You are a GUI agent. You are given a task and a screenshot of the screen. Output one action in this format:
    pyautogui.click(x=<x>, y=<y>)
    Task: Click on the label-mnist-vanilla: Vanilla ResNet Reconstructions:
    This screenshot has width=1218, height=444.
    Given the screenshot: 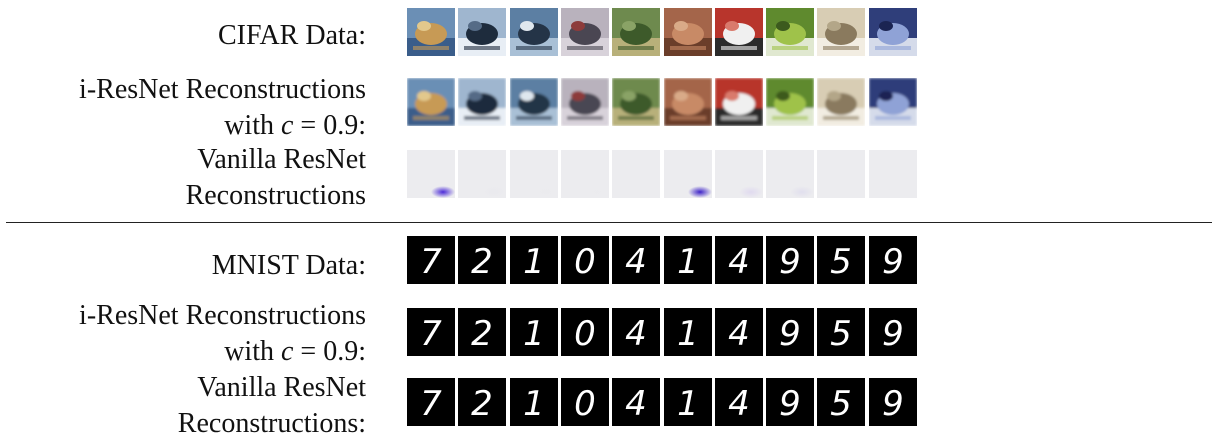 What is the action you would take?
    pyautogui.click(x=271, y=405)
    